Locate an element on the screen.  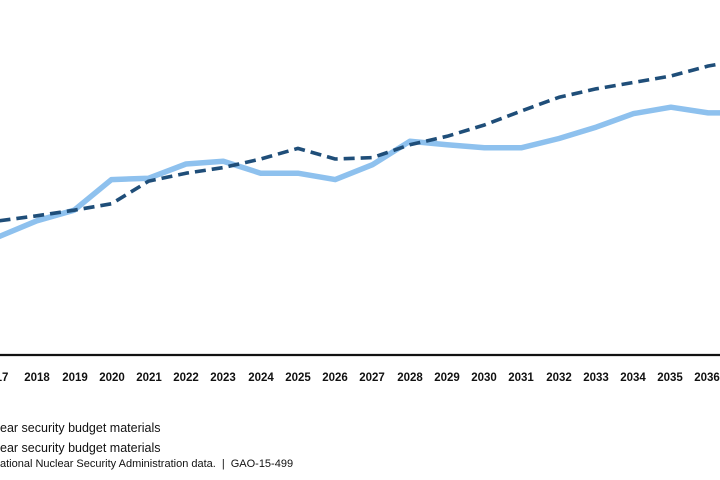
x-tick-label: 2036 is located at coordinates (707, 378).